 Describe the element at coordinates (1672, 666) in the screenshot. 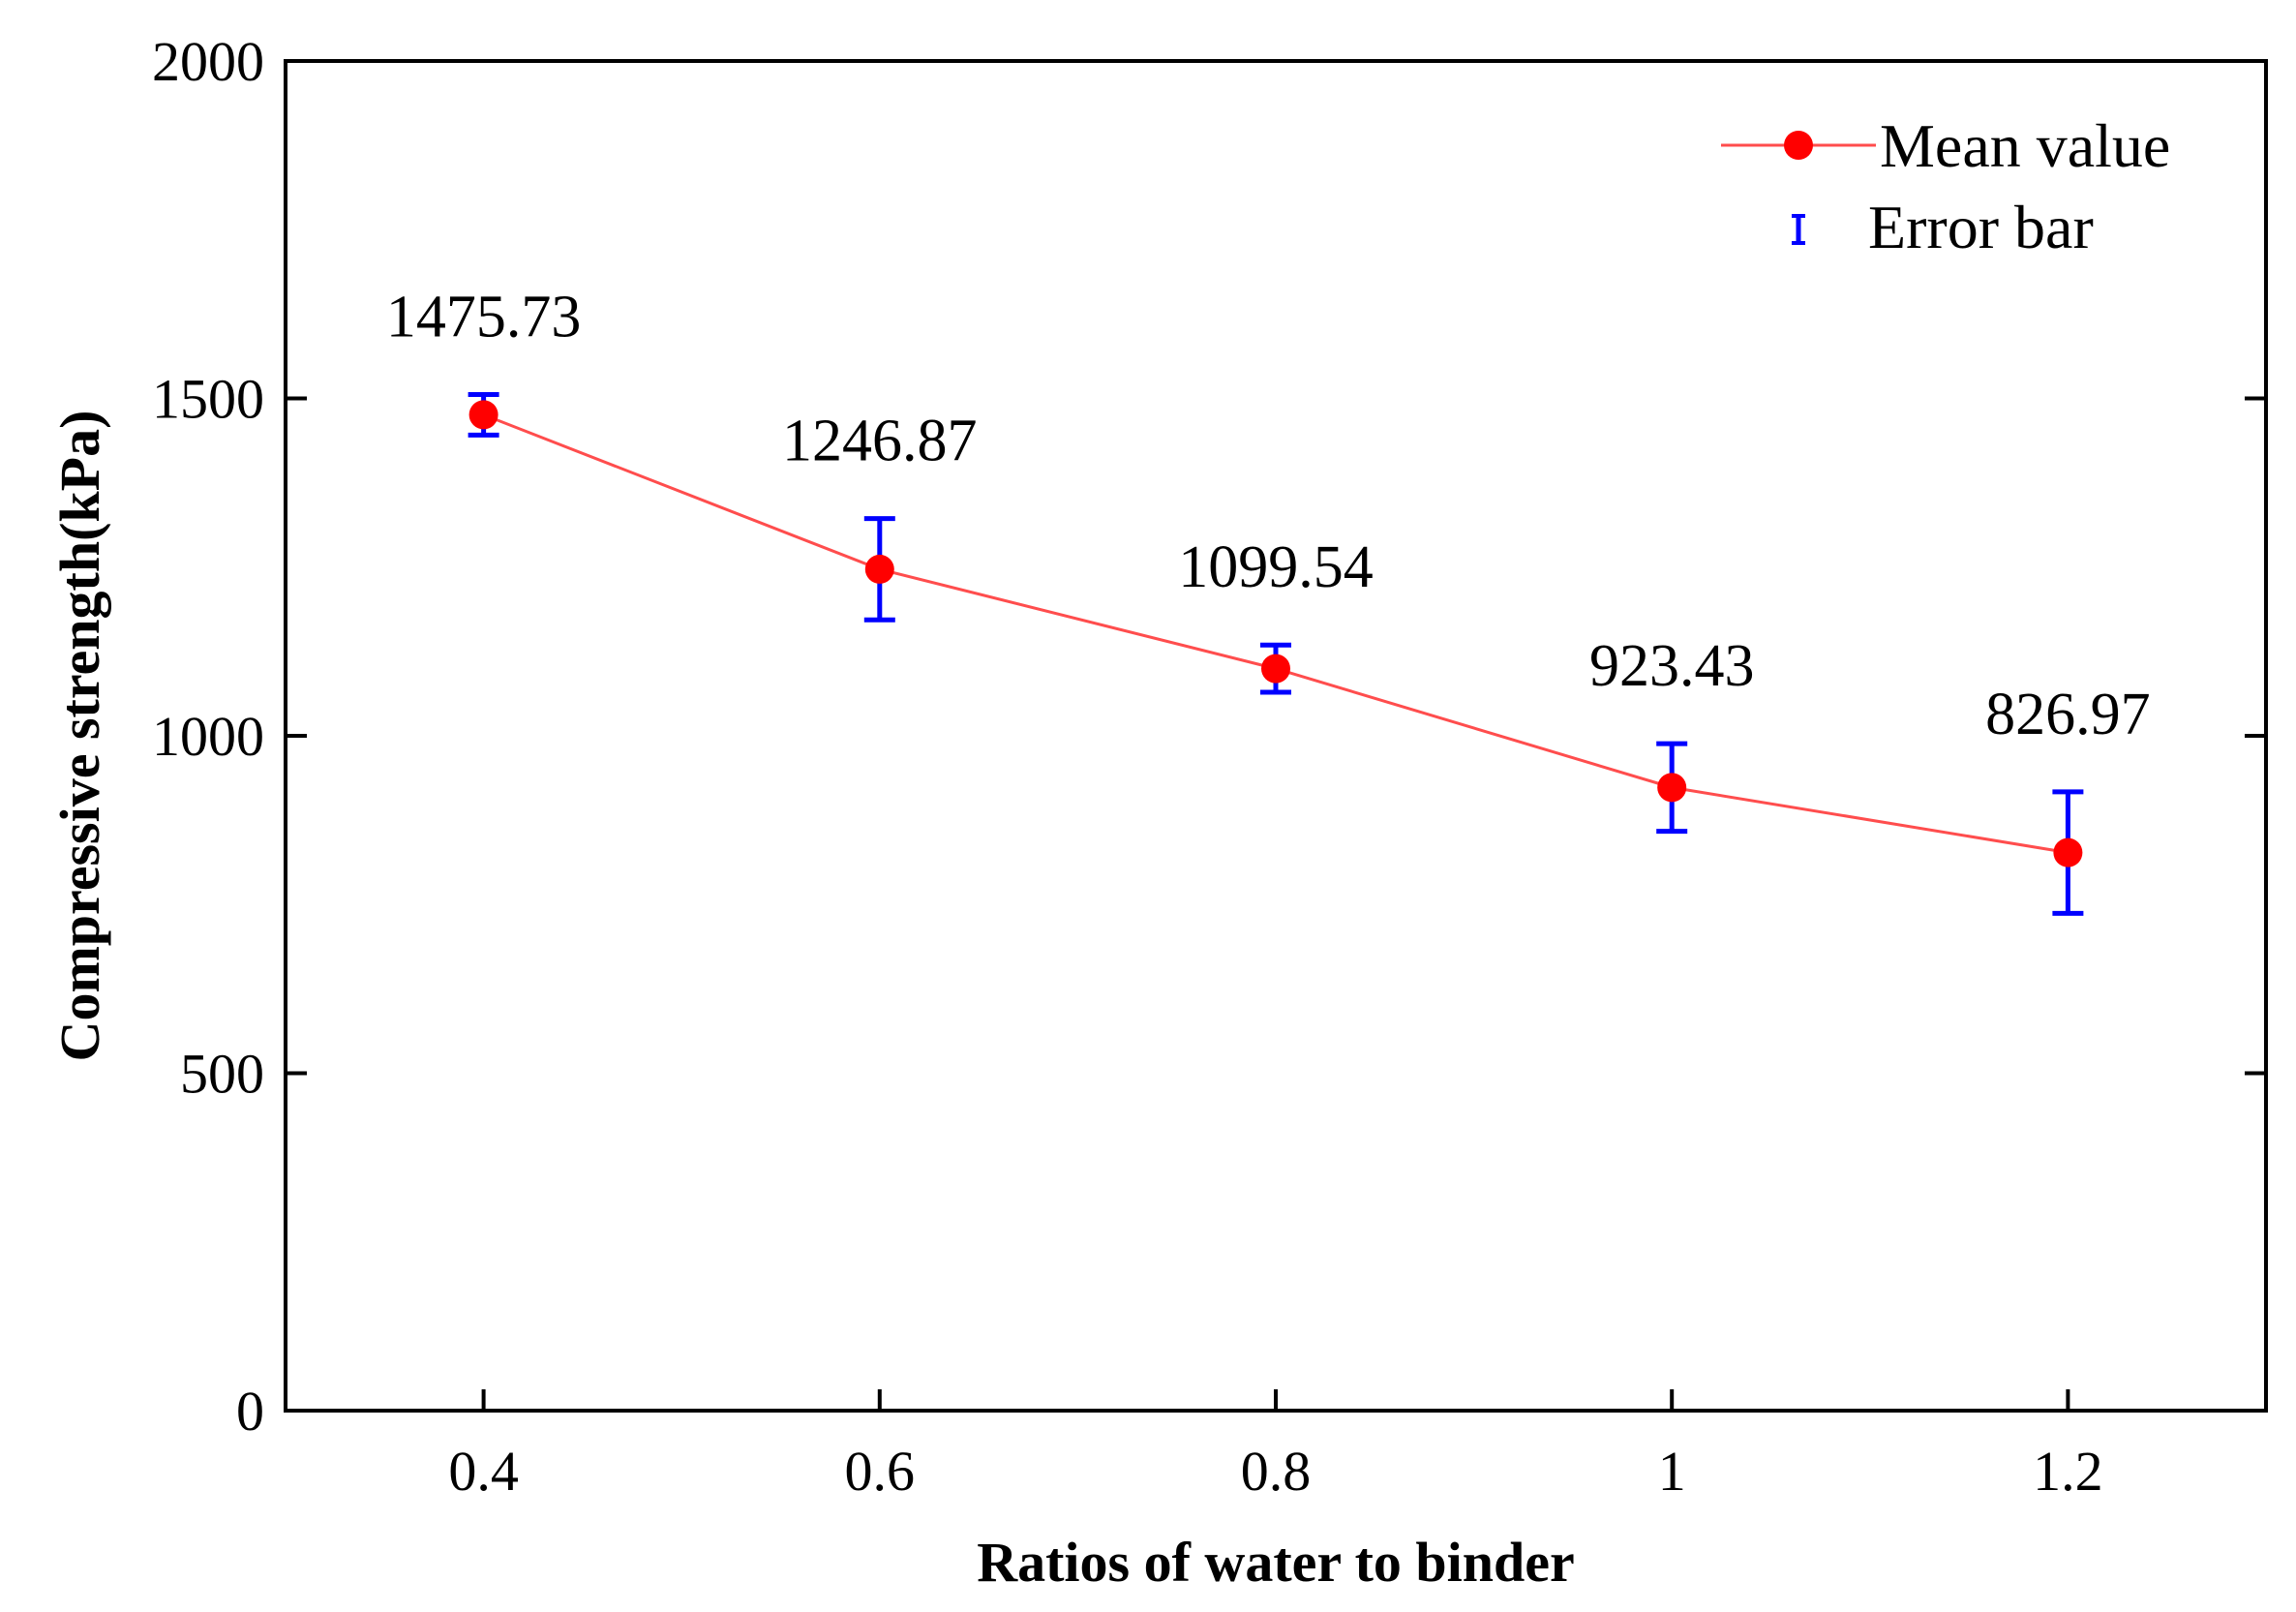

I see `data-label: 923.43` at that location.